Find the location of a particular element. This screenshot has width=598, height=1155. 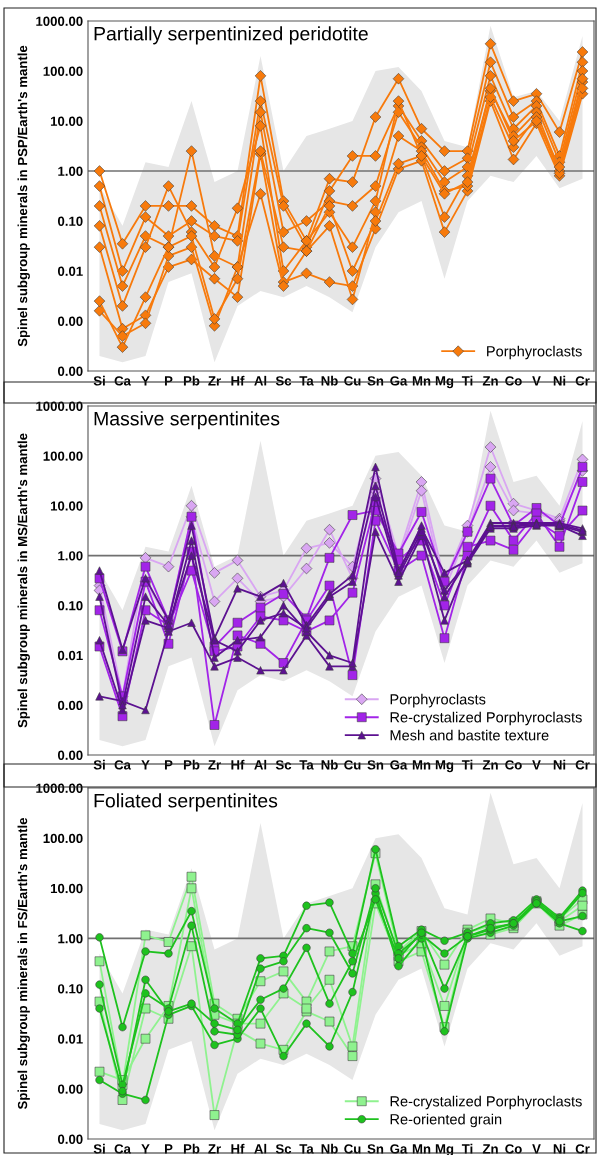

y-axis-title: Spinel subgroup minerals in FS/Earth's mantle is located at coordinates (23, 963).